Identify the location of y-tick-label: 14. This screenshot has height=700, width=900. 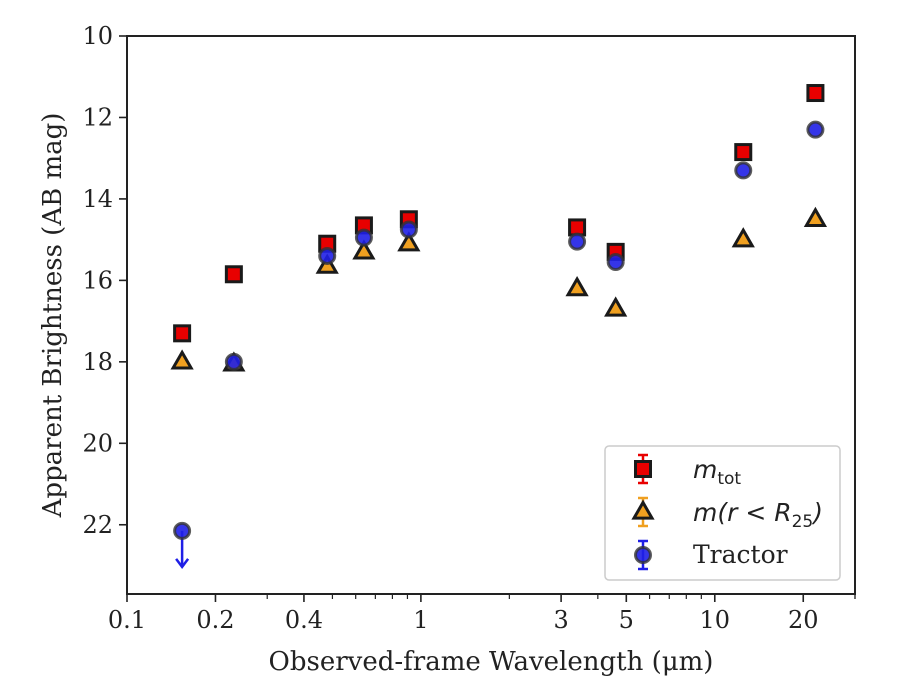
(97, 199).